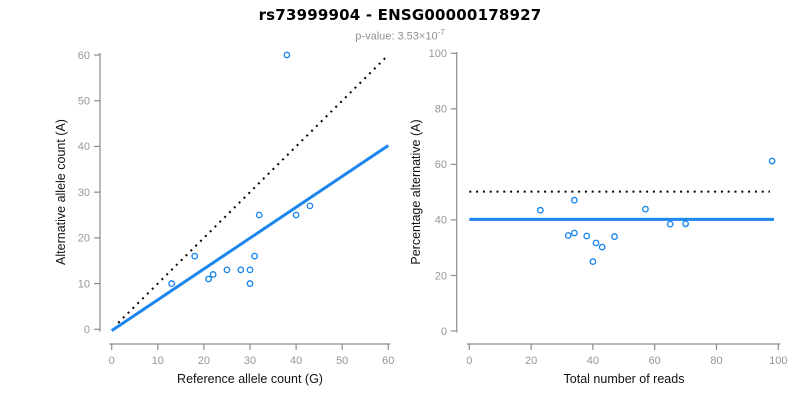 The width and height of the screenshot is (800, 400). Describe the element at coordinates (438, 54) in the screenshot. I see `y-tick-label: 100` at that location.